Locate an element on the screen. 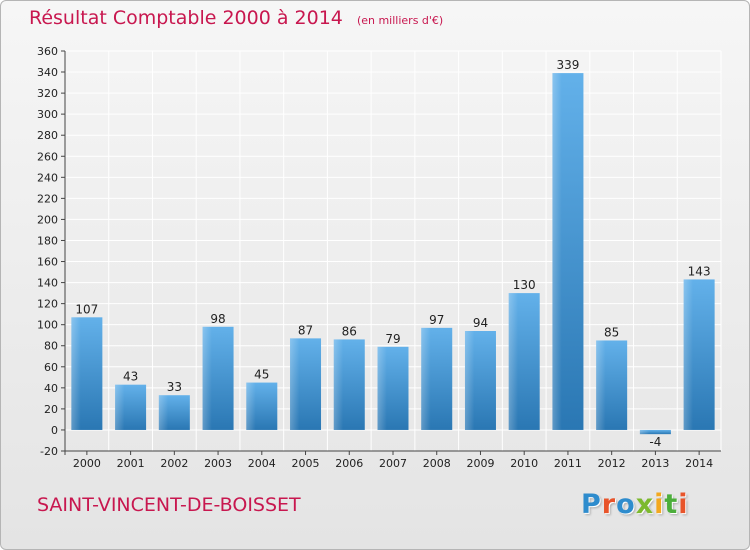 The width and height of the screenshot is (750, 550). title-text: Résultat Comptable 2000 à 2014 is located at coordinates (186, 18).